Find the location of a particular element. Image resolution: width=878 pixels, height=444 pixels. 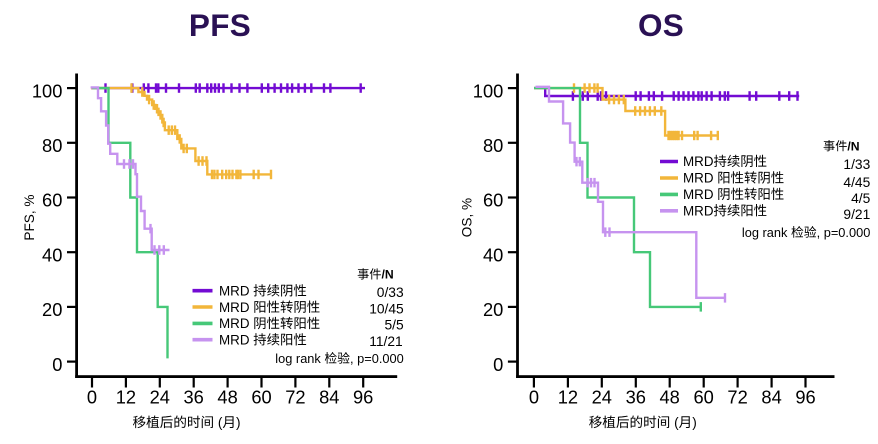

svg-text: 4/5 is located at coordinates (861, 198).